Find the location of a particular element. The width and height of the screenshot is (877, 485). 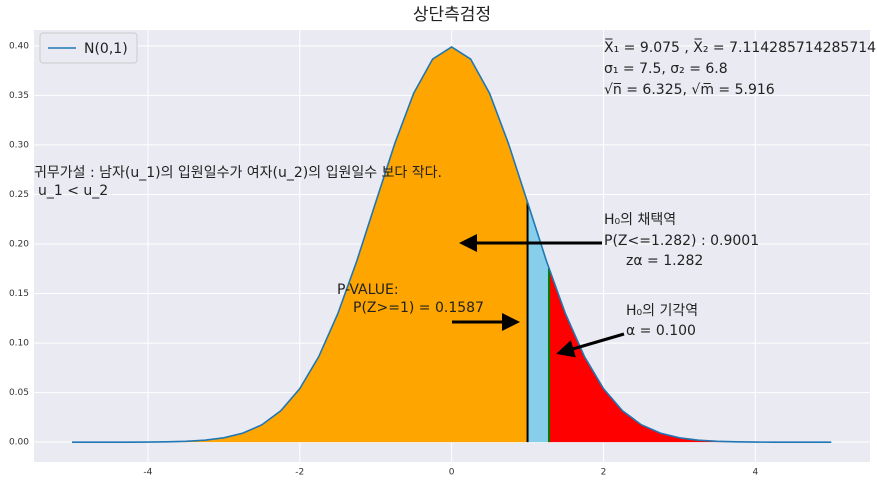

arrows is located at coordinates (538, 296).